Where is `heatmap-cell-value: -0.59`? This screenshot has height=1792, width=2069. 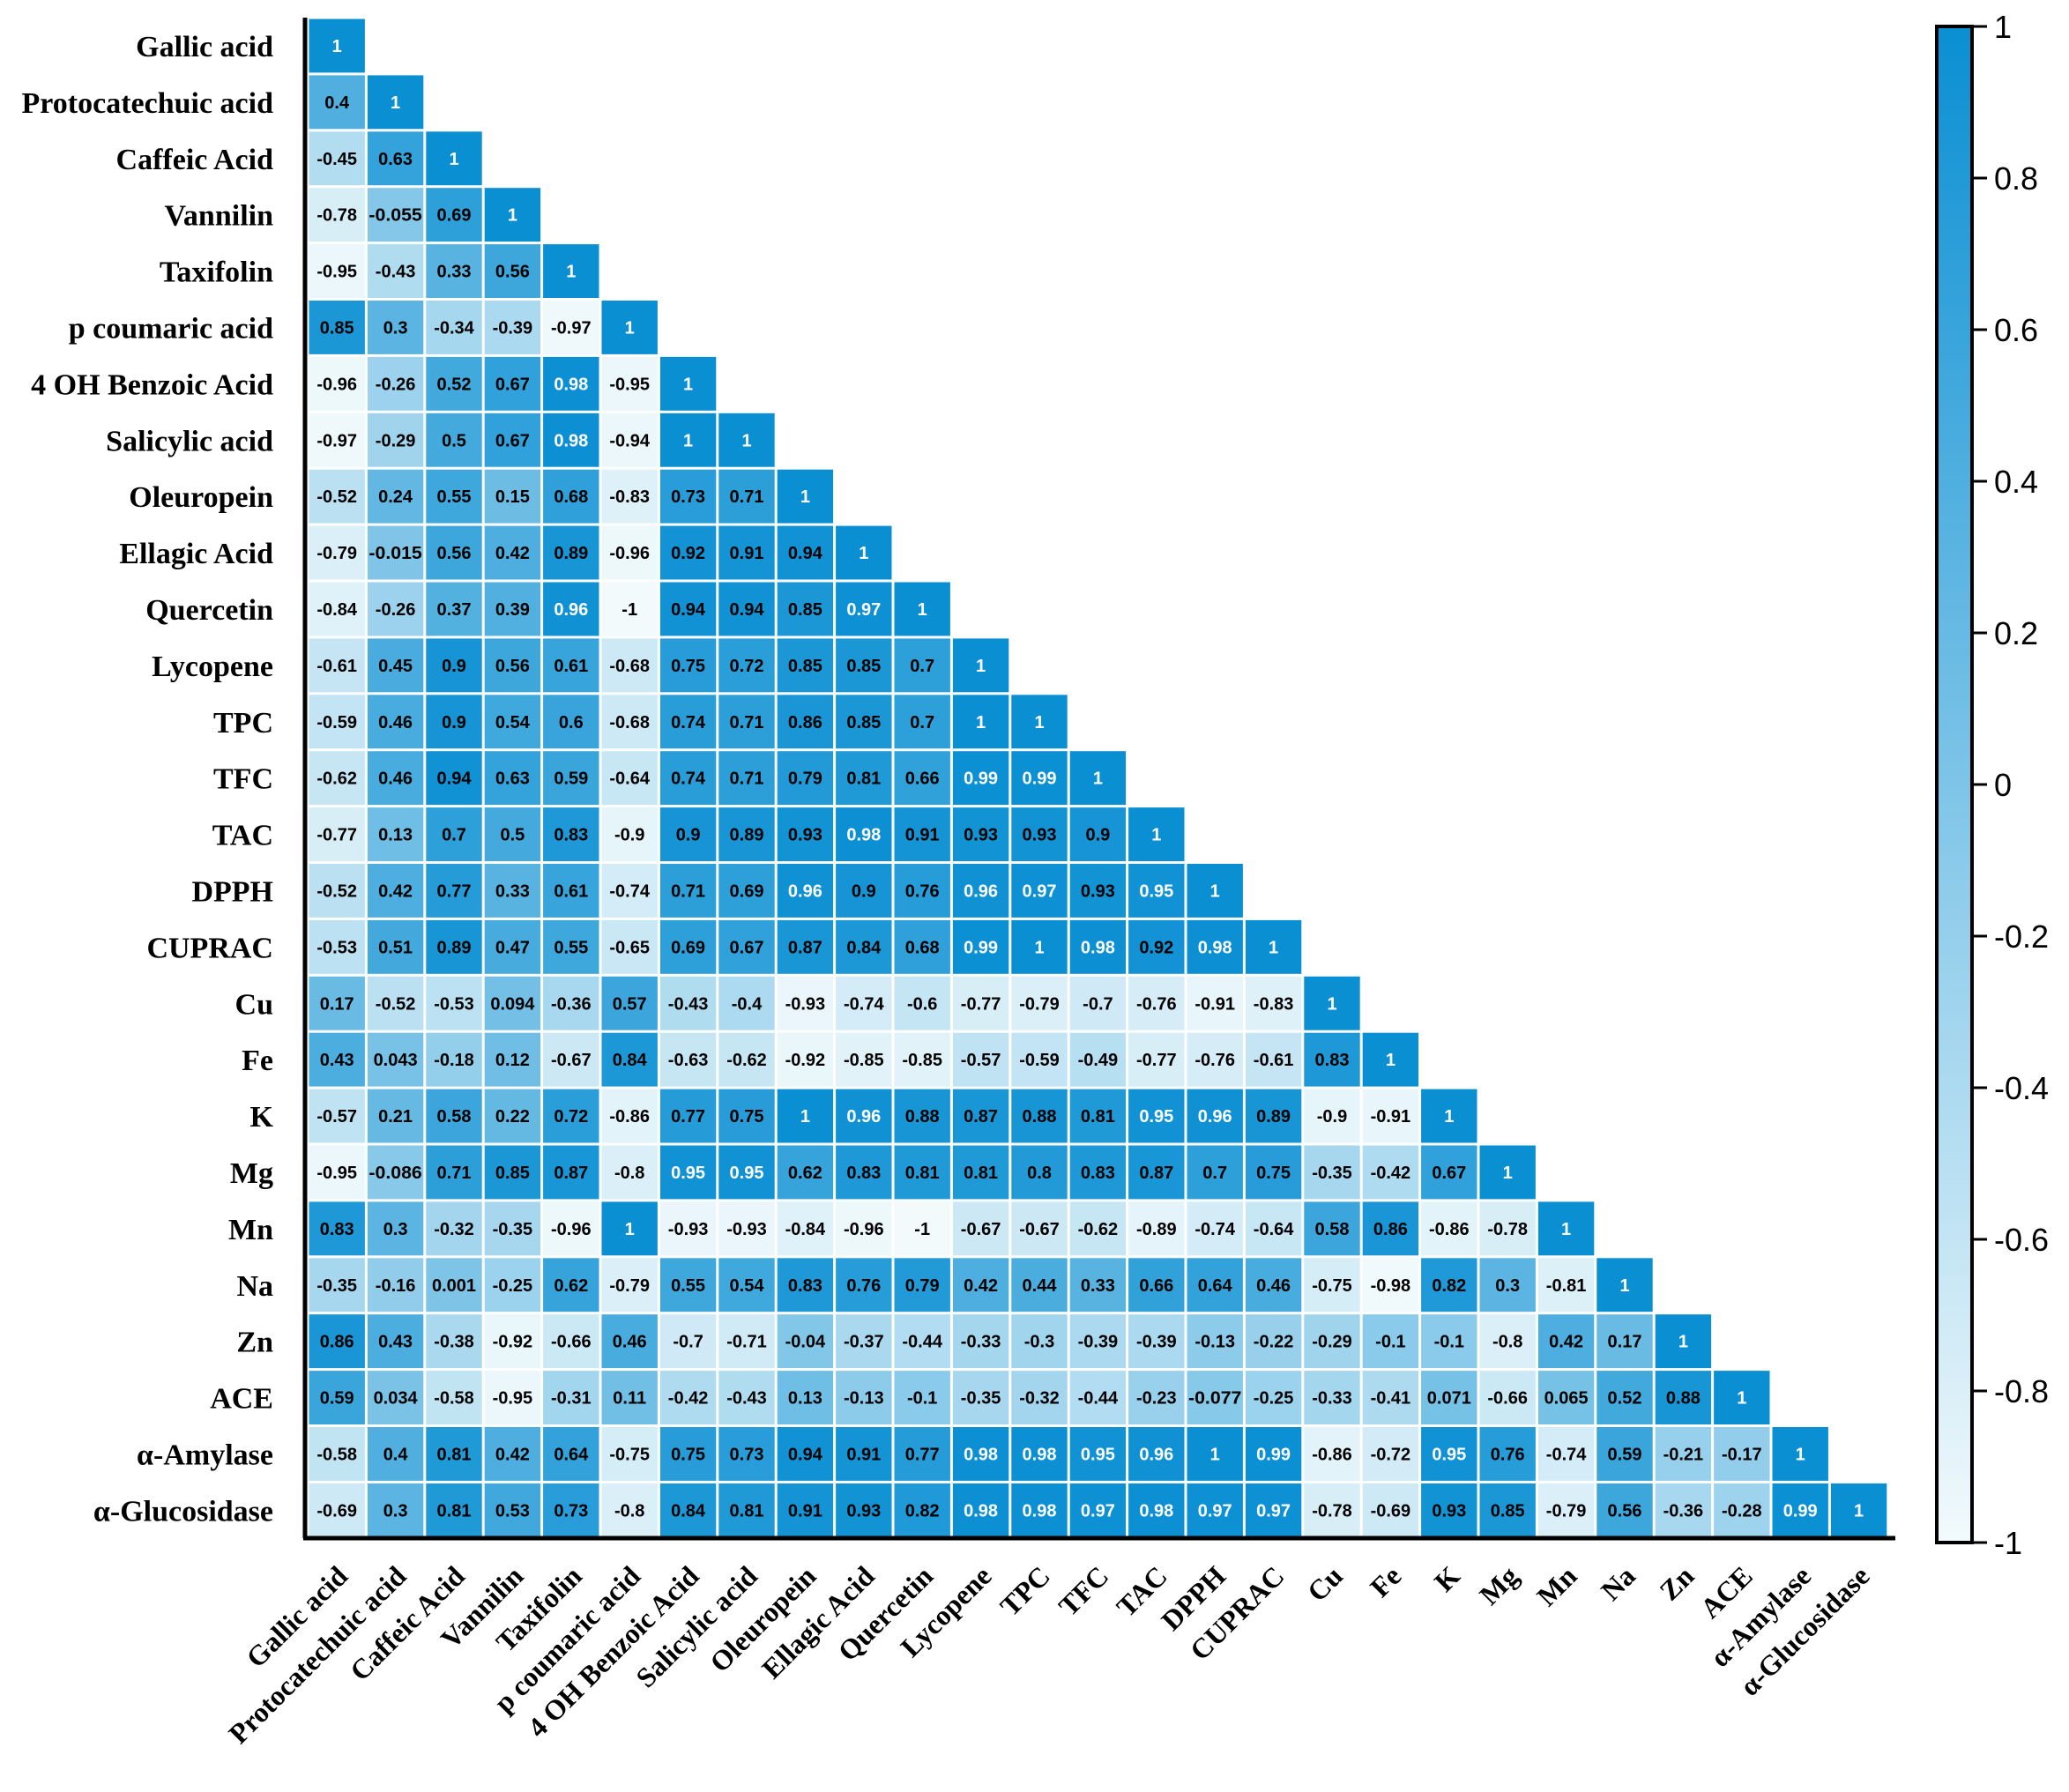 heatmap-cell-value: -0.59 is located at coordinates (1039, 1060).